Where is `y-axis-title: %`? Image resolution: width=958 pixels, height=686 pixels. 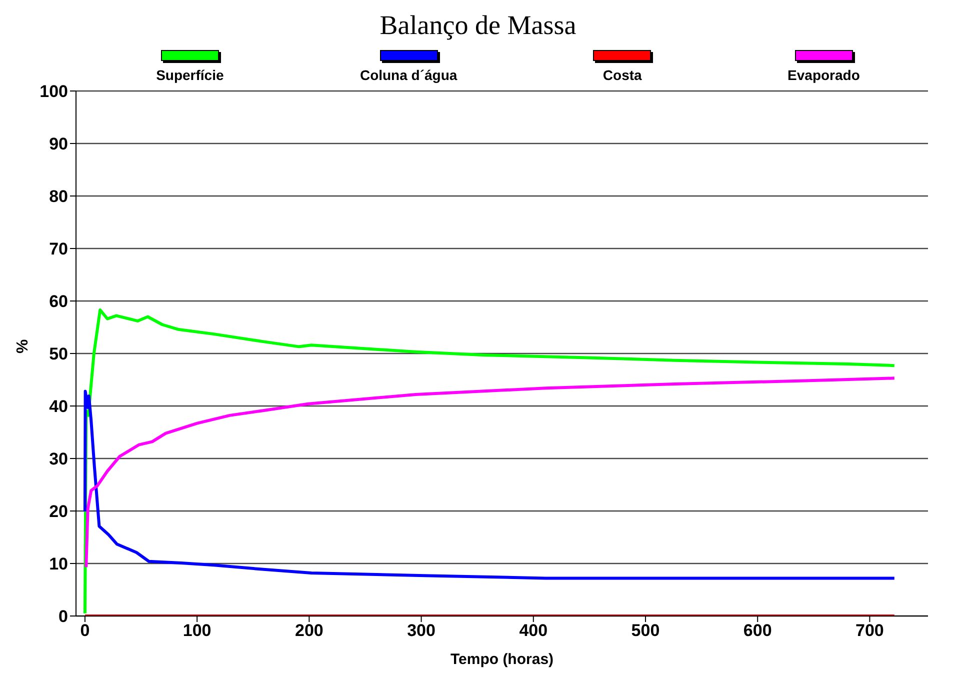
y-axis-title: % is located at coordinates (23, 346).